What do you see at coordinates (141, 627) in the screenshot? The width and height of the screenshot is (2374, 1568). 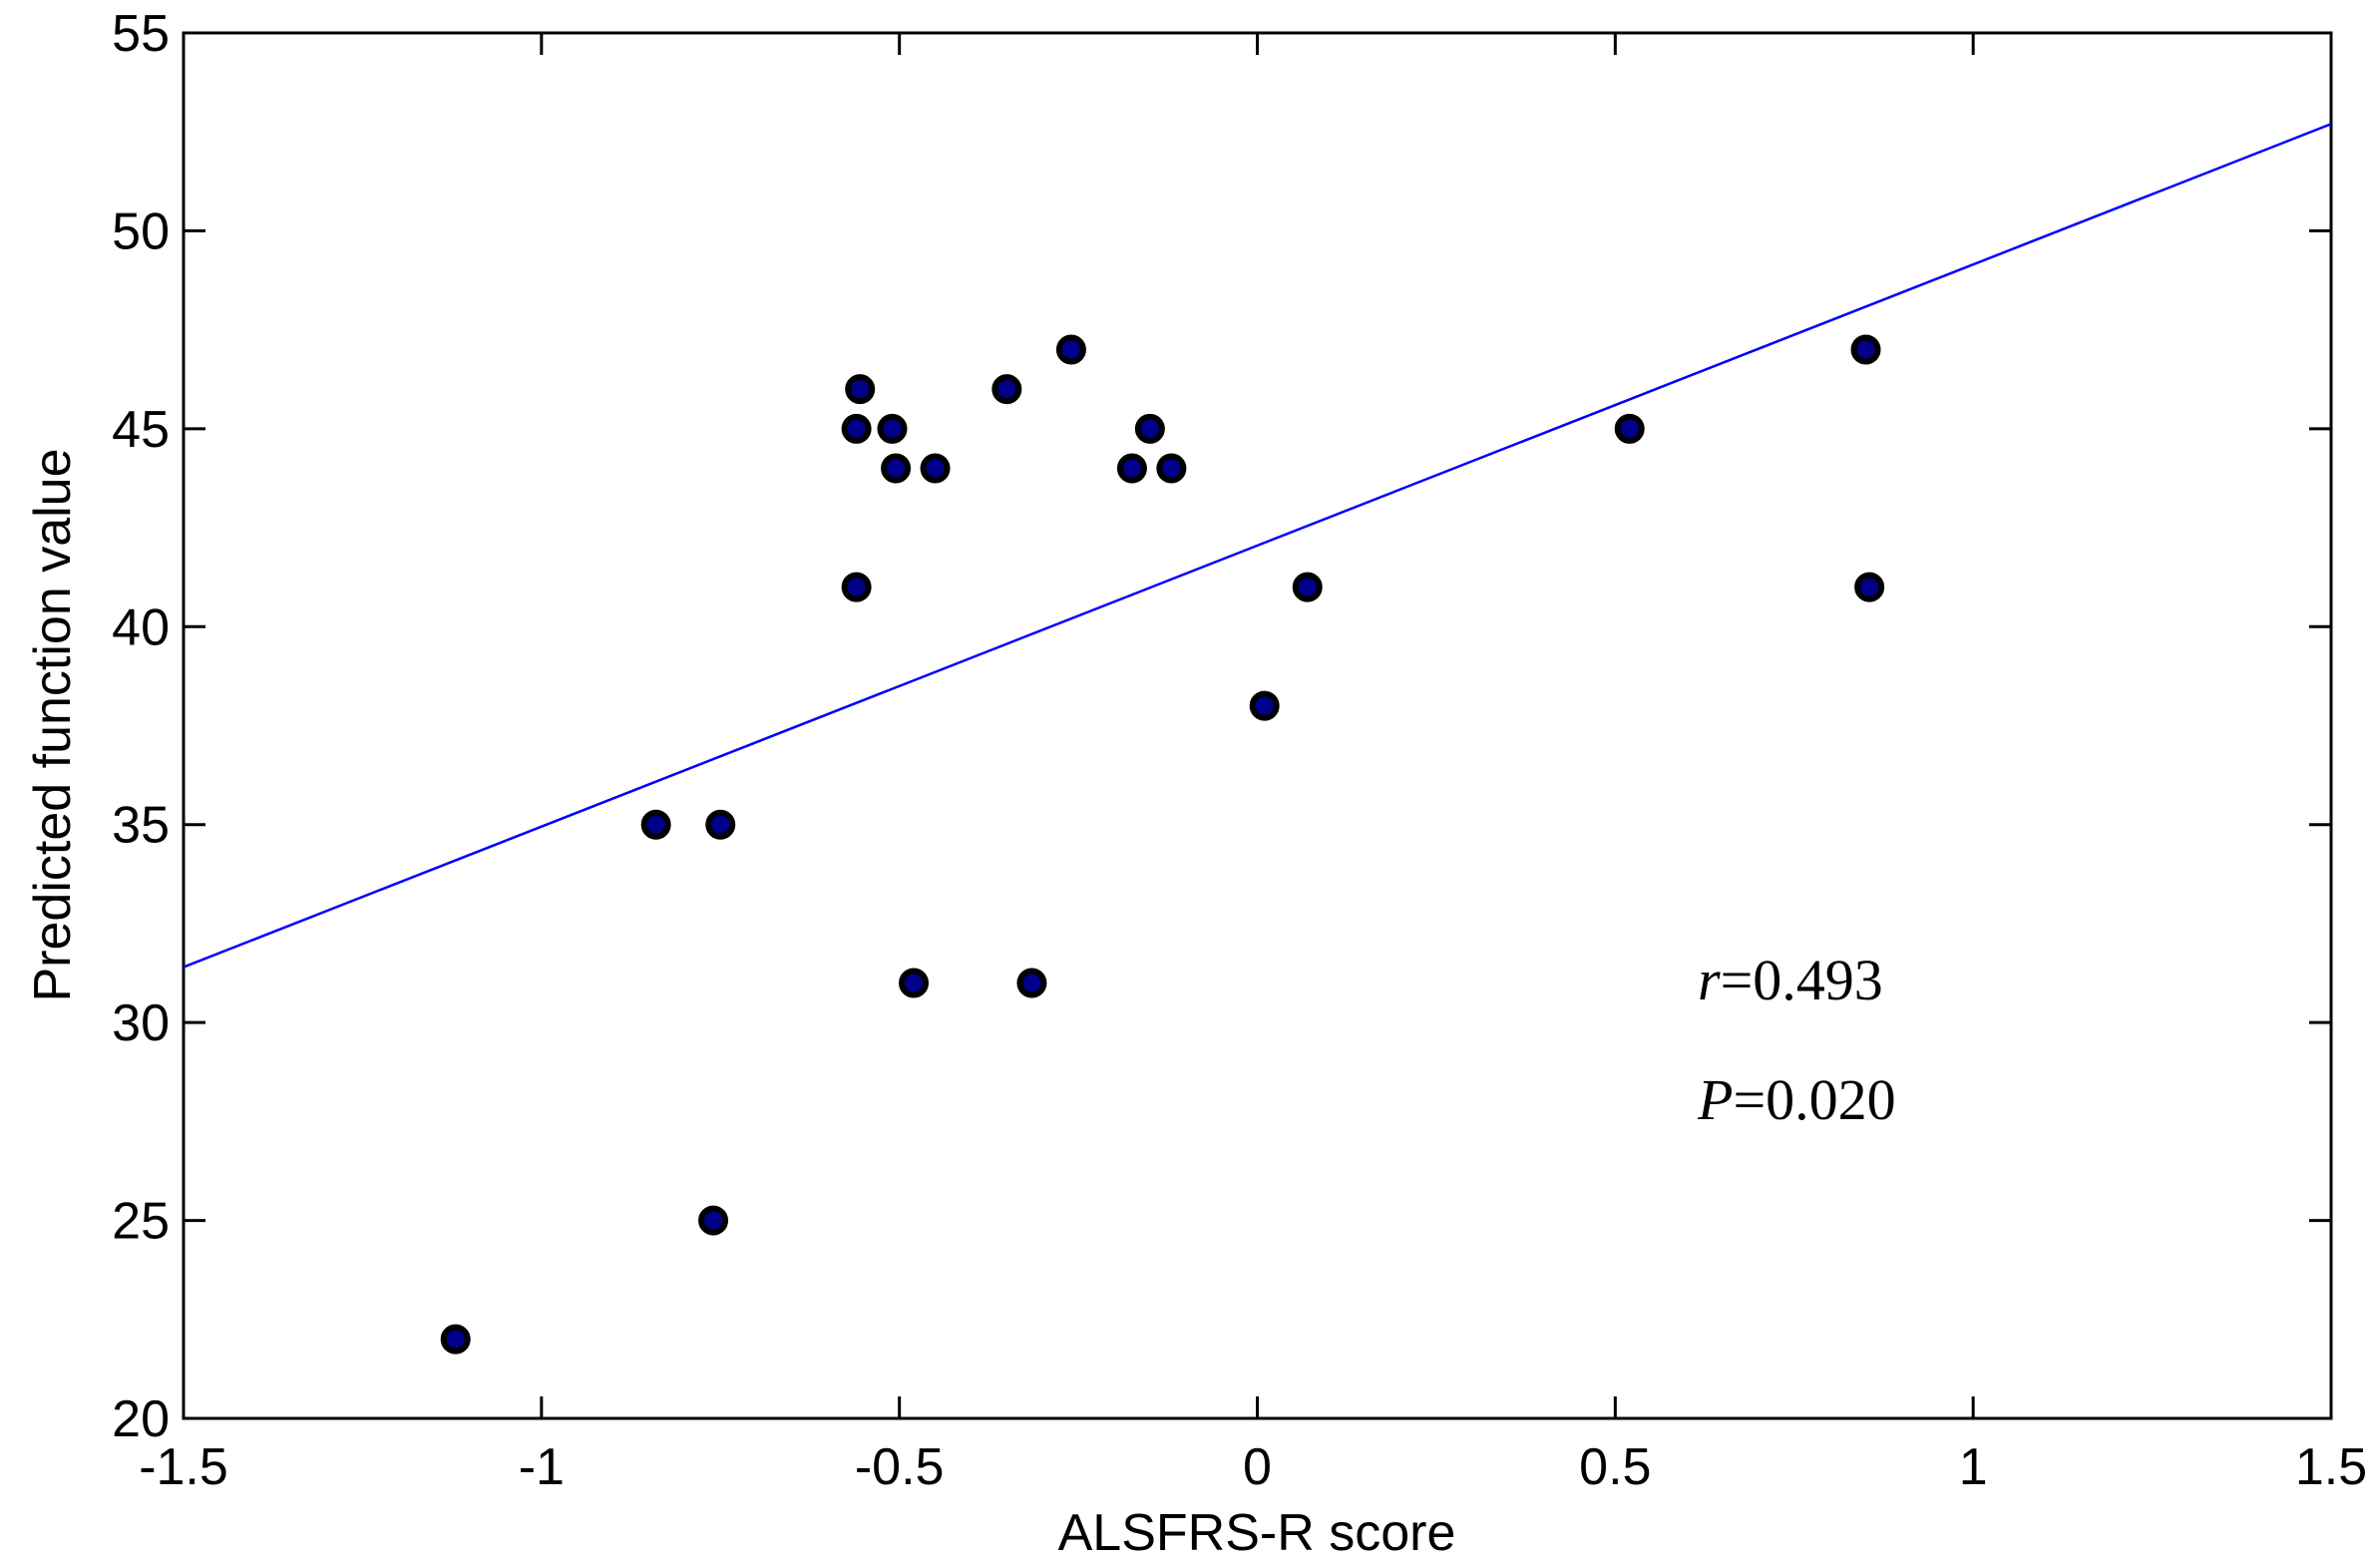 I see `y-tick-label: 40` at bounding box center [141, 627].